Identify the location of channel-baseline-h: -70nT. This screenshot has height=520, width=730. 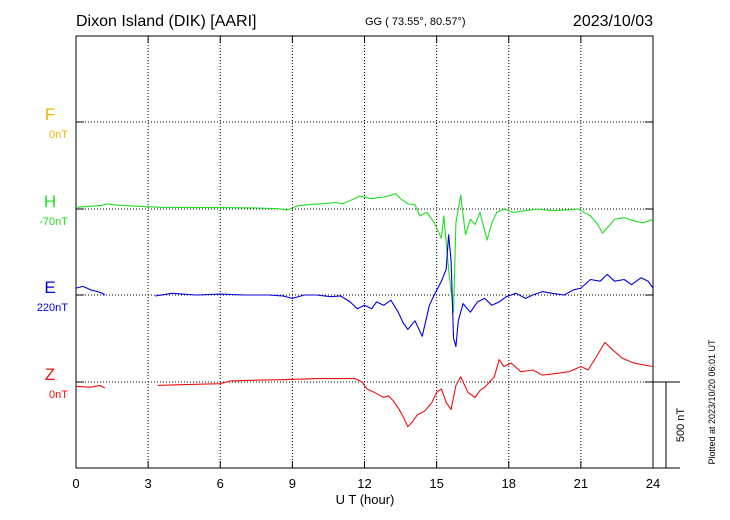
(53, 222).